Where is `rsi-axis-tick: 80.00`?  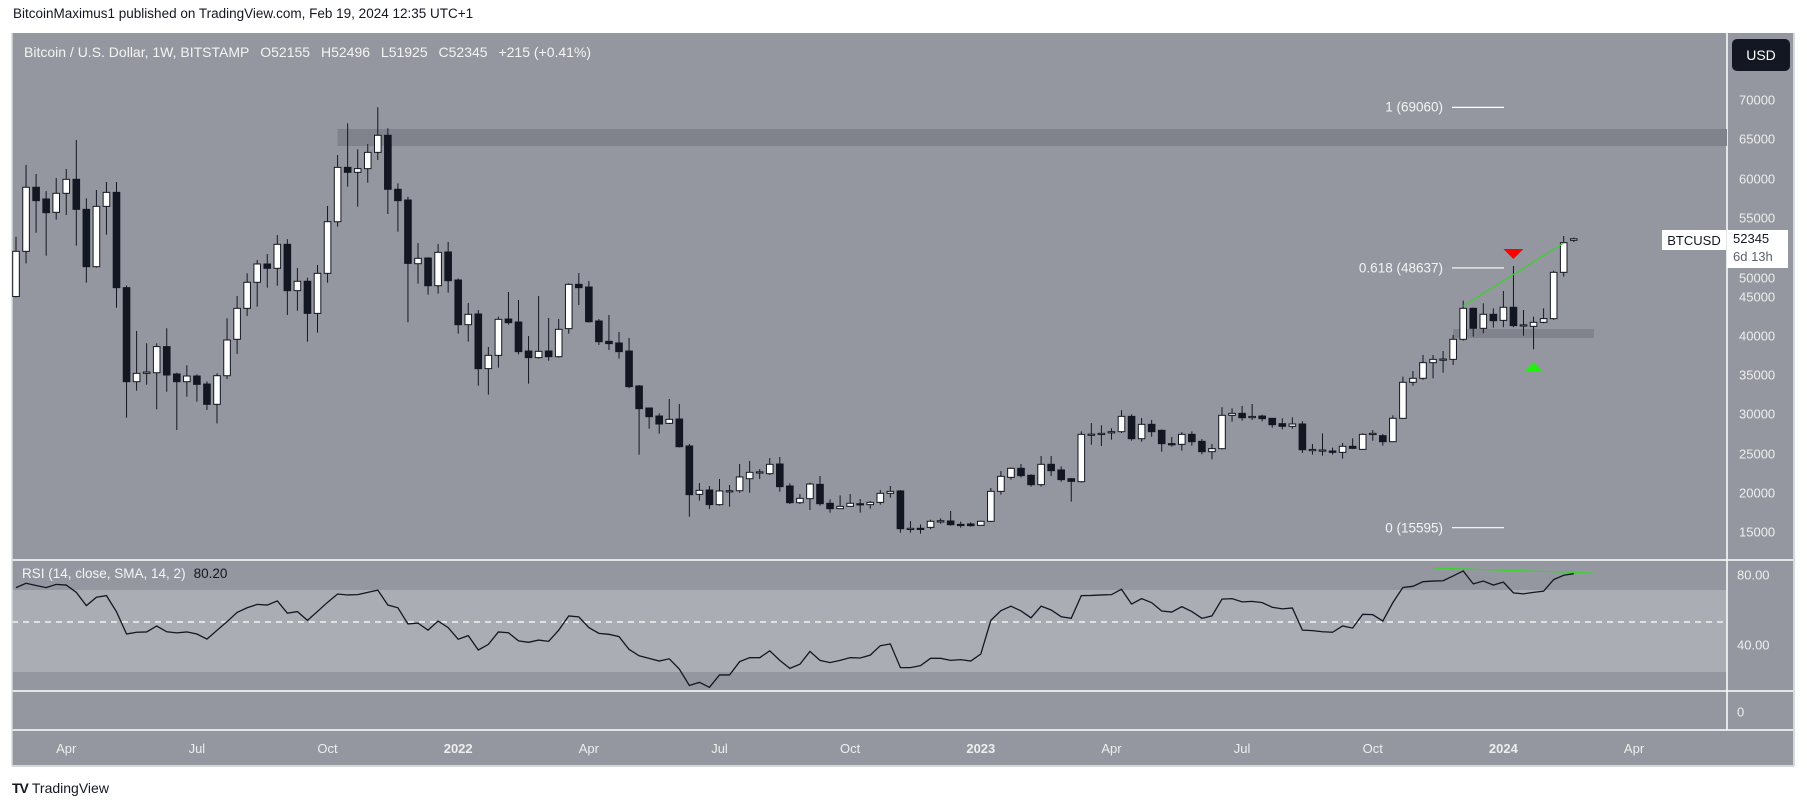
rsi-axis-tick: 80.00 is located at coordinates (1753, 575).